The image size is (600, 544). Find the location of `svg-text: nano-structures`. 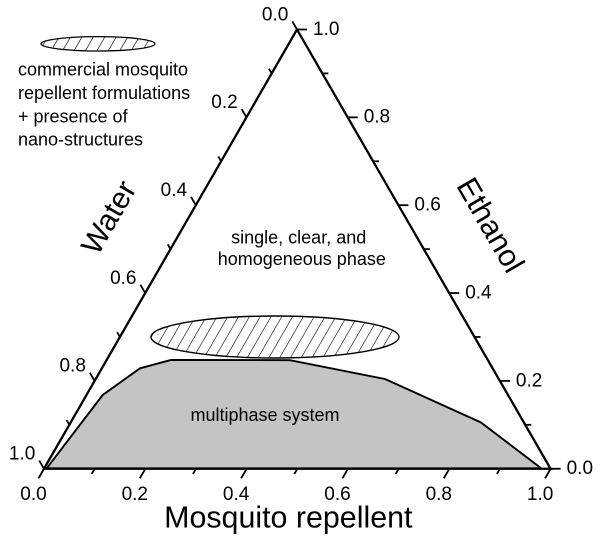

svg-text: nano-structures is located at coordinates (80, 140).